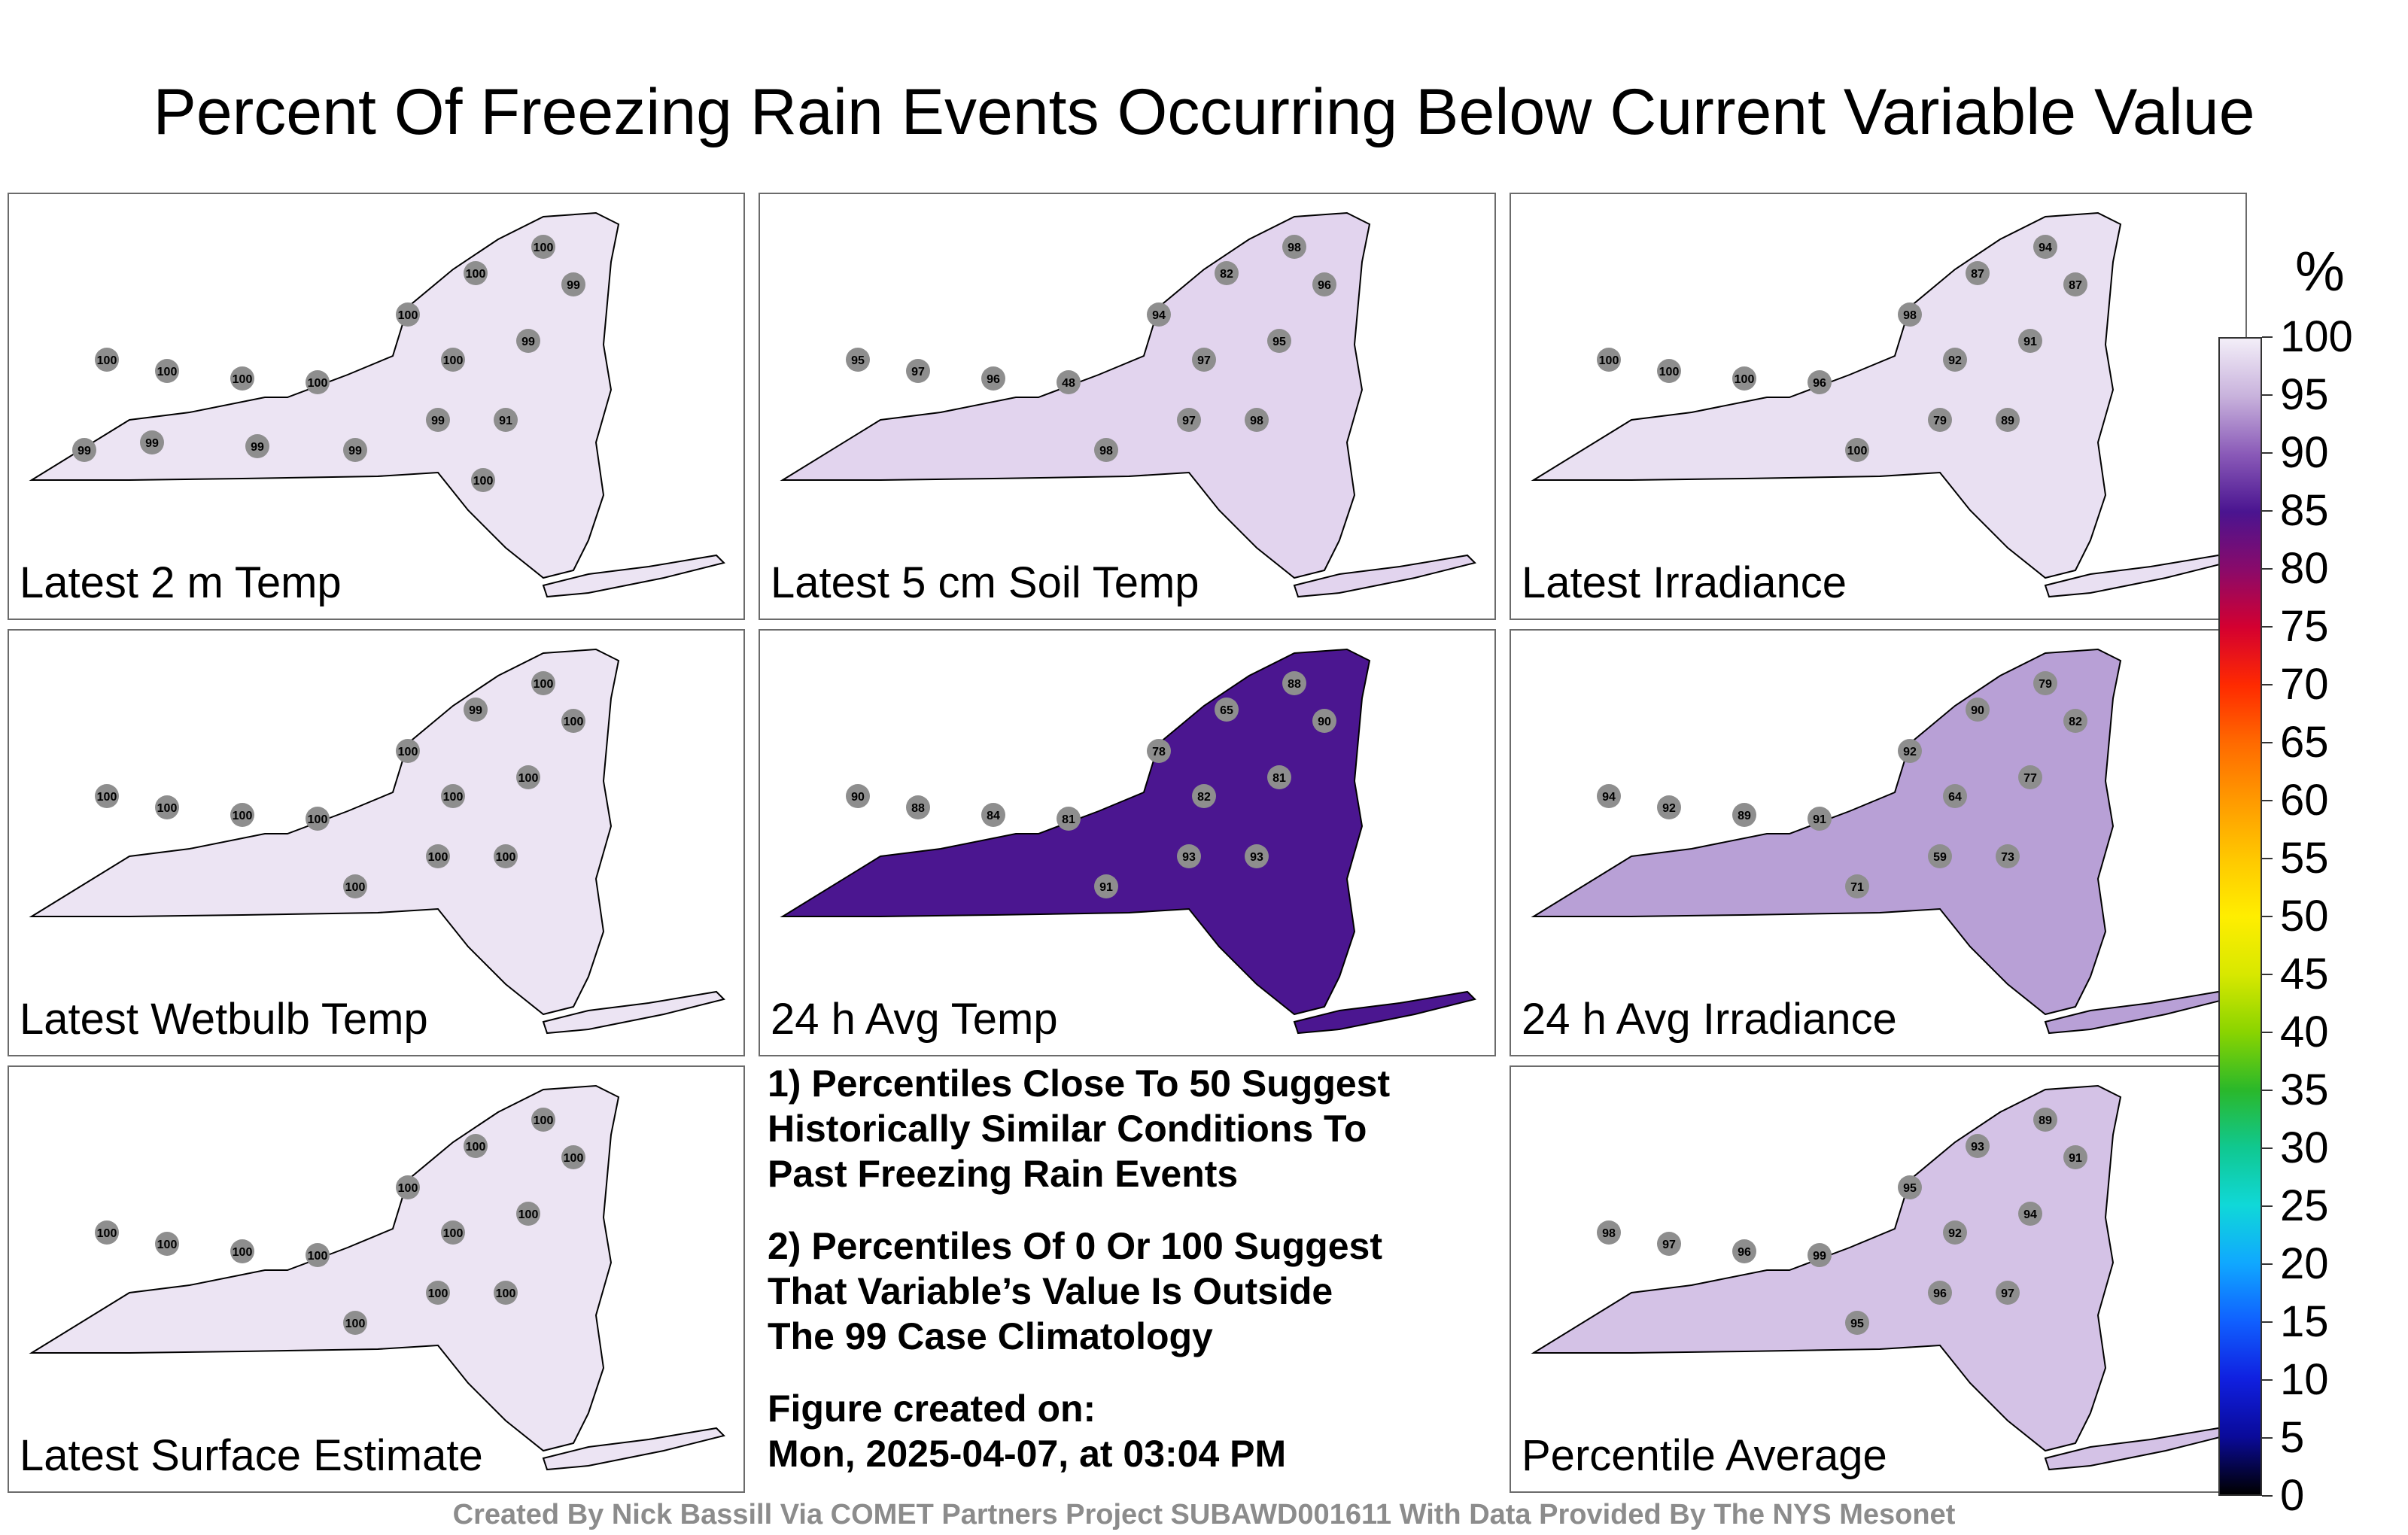  I want to click on note-line: Historically Similar Conditions To, so click(1067, 1129).